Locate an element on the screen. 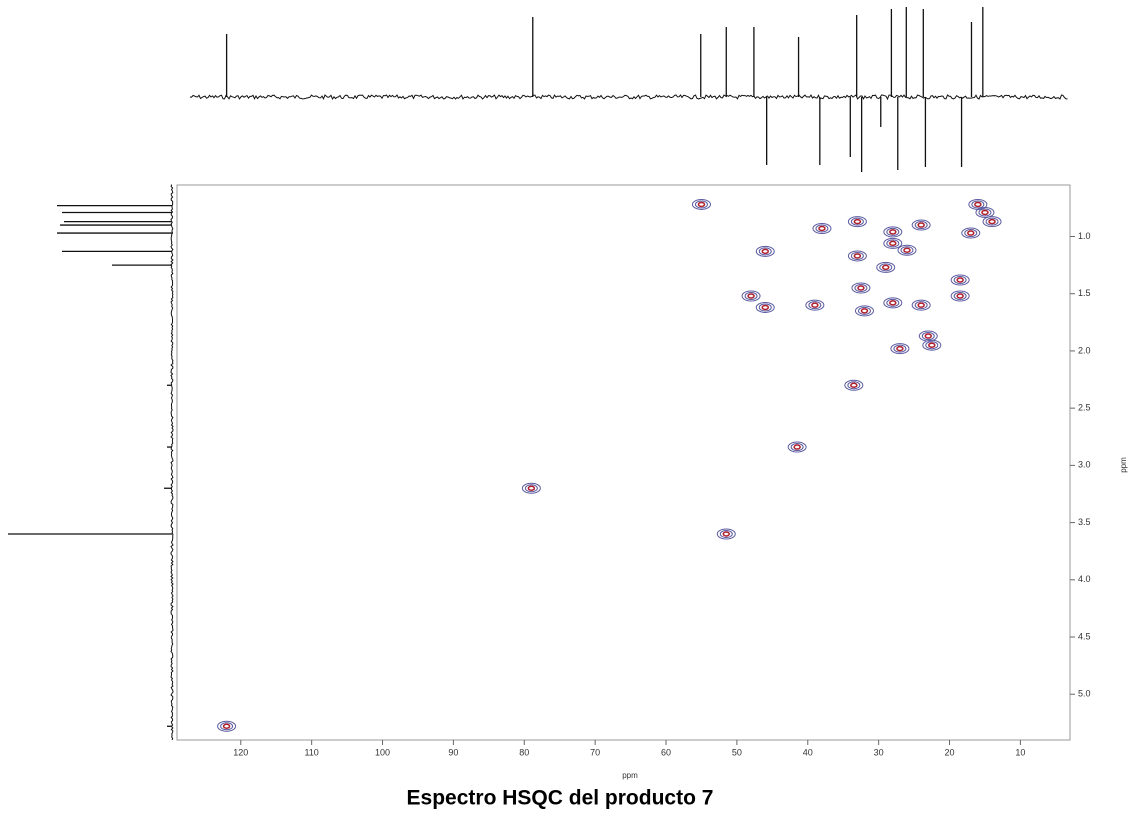  x-tick-label: 110 is located at coordinates (311, 752).